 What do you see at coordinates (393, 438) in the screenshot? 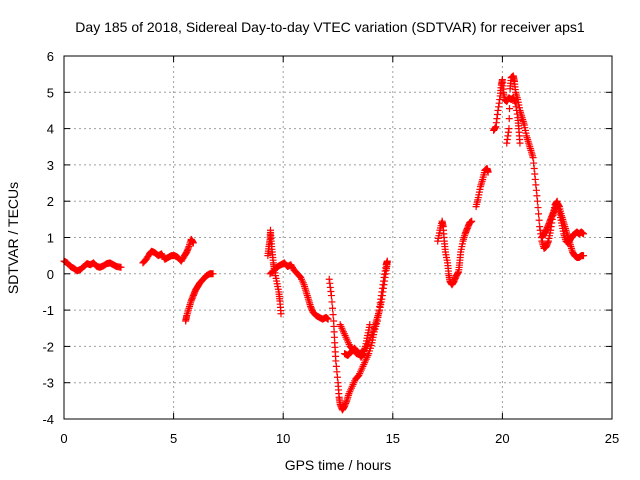
I see `x-tick-label: 15` at bounding box center [393, 438].